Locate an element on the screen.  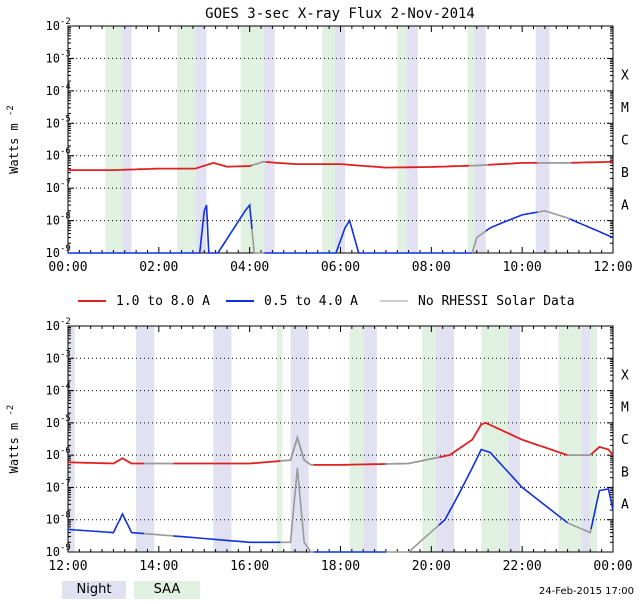
x-tick-label: 14:00 is located at coordinates (158, 566).